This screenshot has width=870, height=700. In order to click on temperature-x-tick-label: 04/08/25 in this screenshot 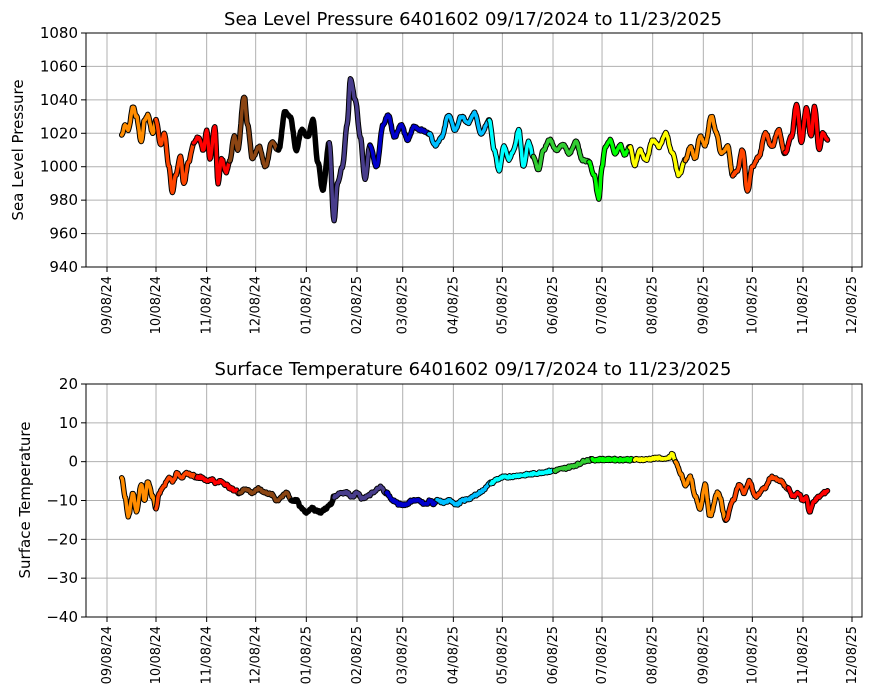, I will do `click(453, 655)`.